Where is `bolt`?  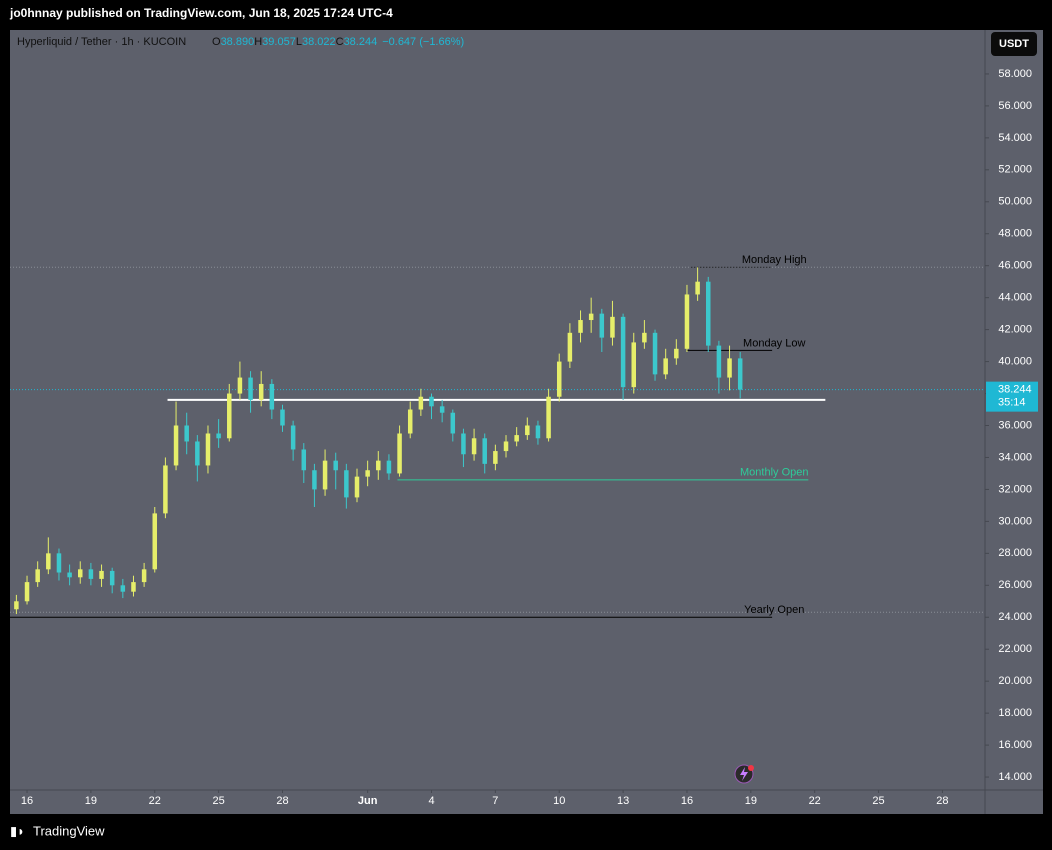
bolt is located at coordinates (744, 774).